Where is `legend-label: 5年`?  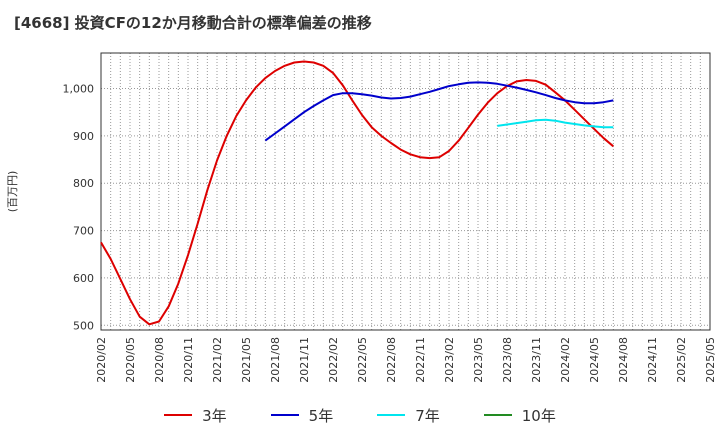 legend-label: 5年 is located at coordinates (321, 415).